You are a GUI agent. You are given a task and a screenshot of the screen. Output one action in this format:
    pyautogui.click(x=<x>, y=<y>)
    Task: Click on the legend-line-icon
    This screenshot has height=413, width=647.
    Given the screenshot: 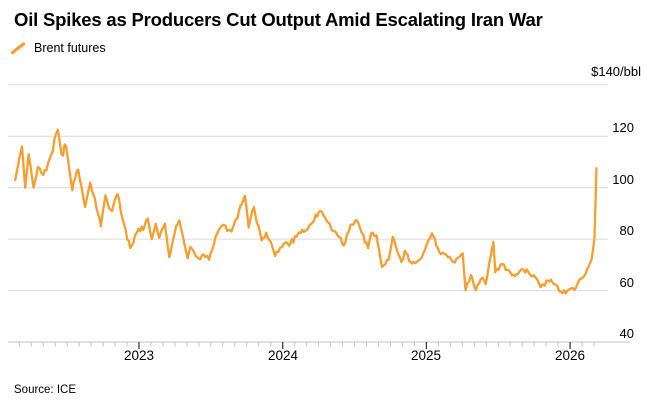 What is the action you would take?
    pyautogui.click(x=18, y=47)
    